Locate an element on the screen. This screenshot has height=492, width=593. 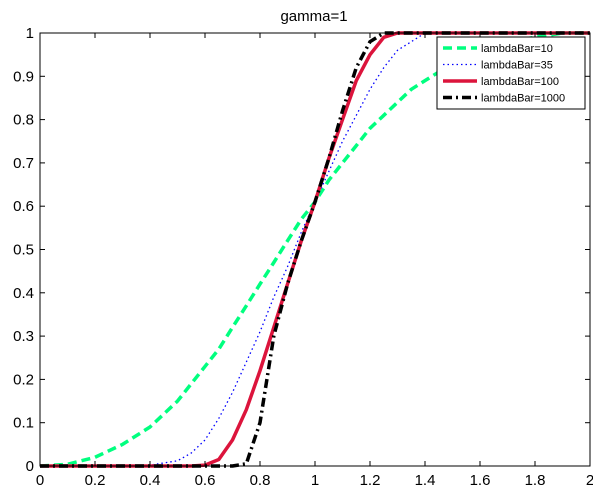
y-tick-label: 0 is located at coordinates (30, 466).